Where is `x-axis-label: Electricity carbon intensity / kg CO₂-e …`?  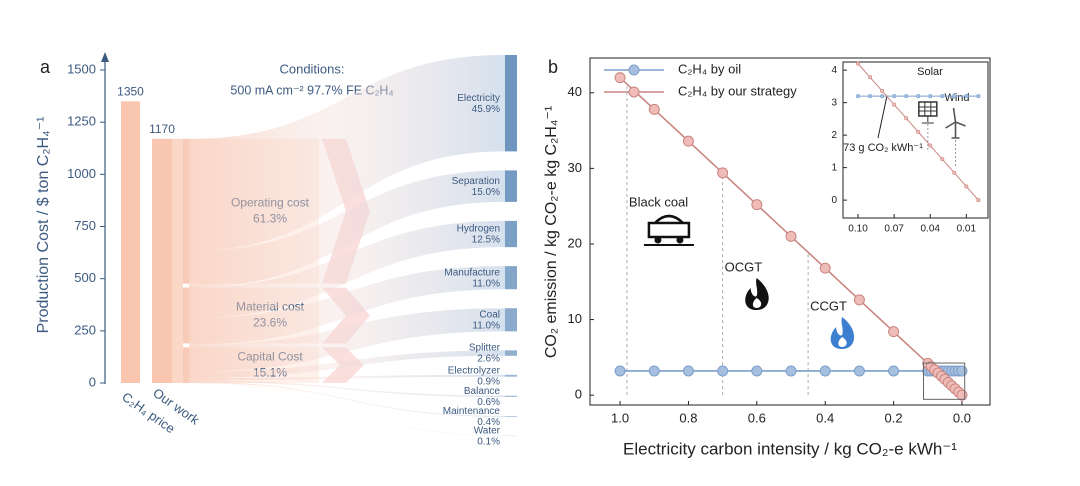
x-axis-label: Electricity carbon intensity / kg CO₂-e … is located at coordinates (790, 448).